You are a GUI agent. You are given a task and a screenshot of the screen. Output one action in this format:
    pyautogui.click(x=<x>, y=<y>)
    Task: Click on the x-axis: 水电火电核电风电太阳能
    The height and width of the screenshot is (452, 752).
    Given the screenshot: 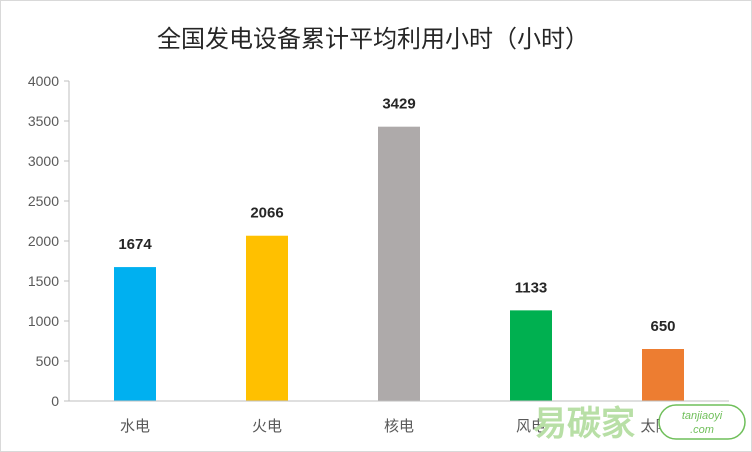 What is the action you would take?
    pyautogui.click(x=399, y=417)
    